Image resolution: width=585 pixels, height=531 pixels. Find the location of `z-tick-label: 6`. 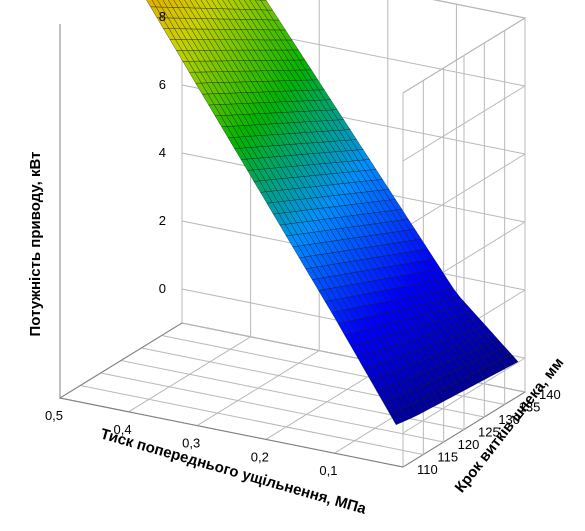

z-tick-label: 6 is located at coordinates (162, 84).